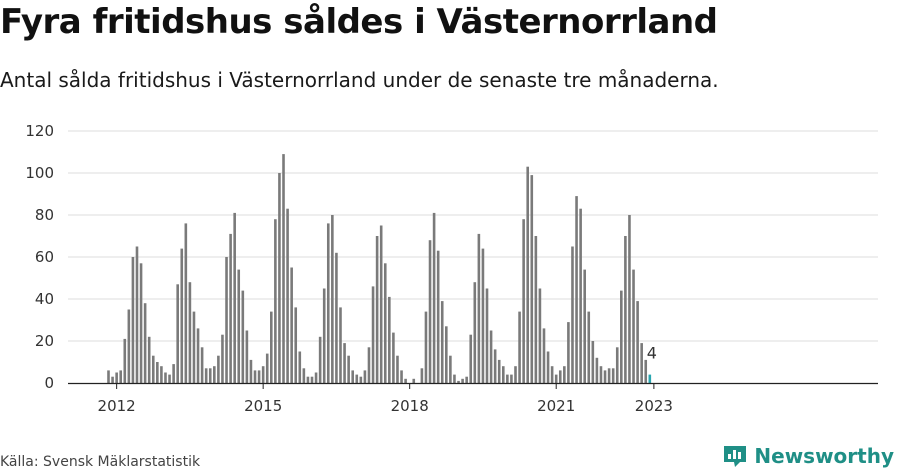  I want to click on x-tick-label: 2015, so click(263, 406).